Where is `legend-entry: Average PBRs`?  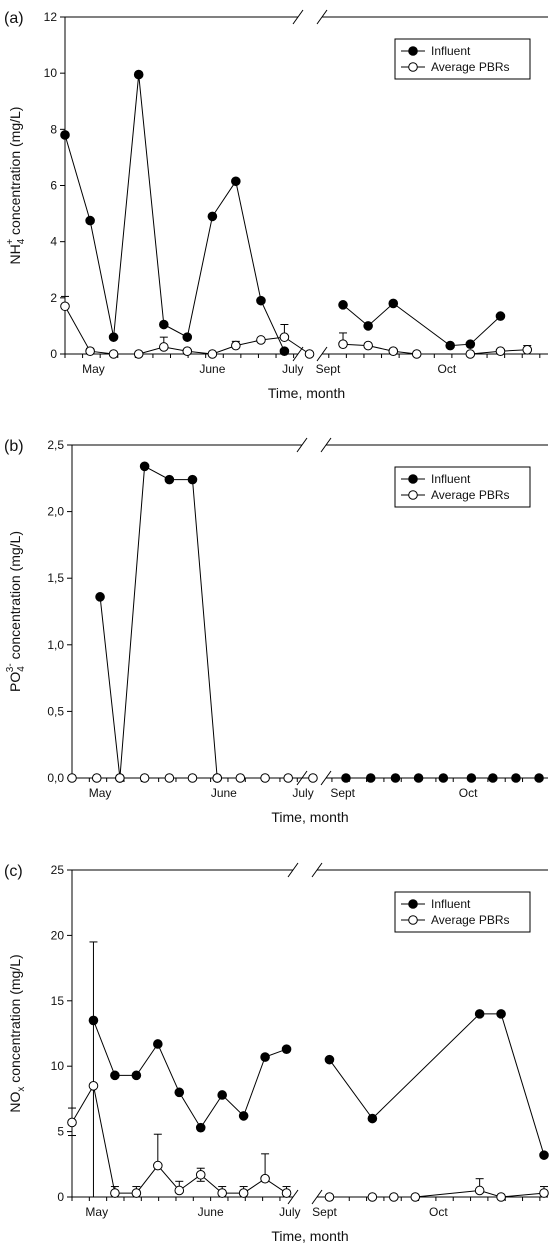
legend-entry: Average PBRs is located at coordinates (470, 920).